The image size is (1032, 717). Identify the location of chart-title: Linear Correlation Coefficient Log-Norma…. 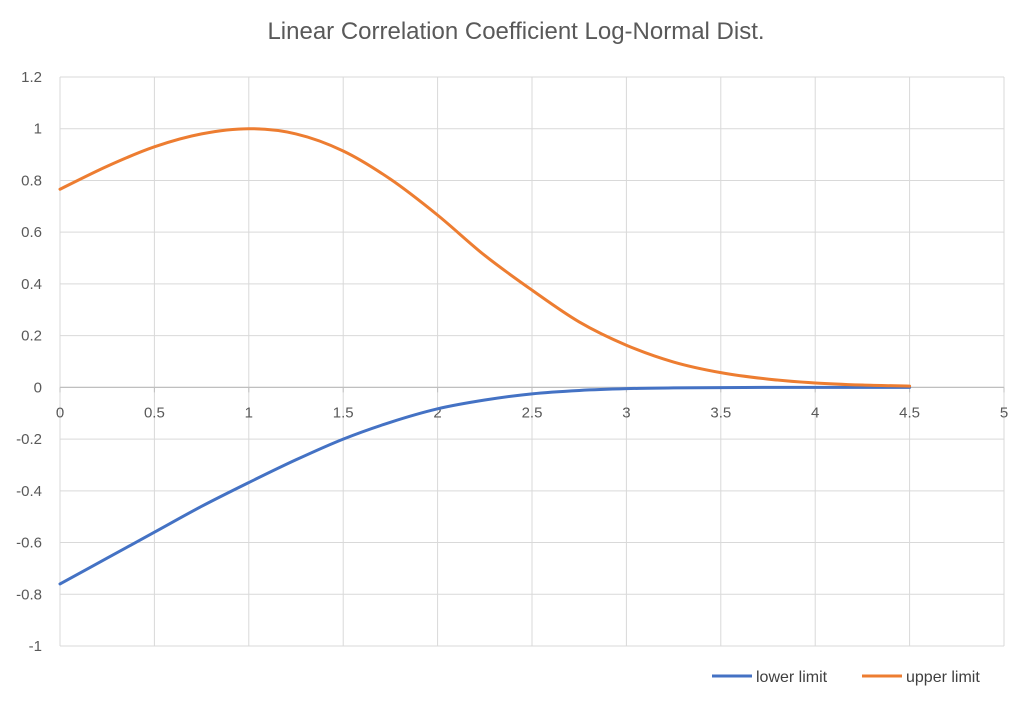
(516, 31).